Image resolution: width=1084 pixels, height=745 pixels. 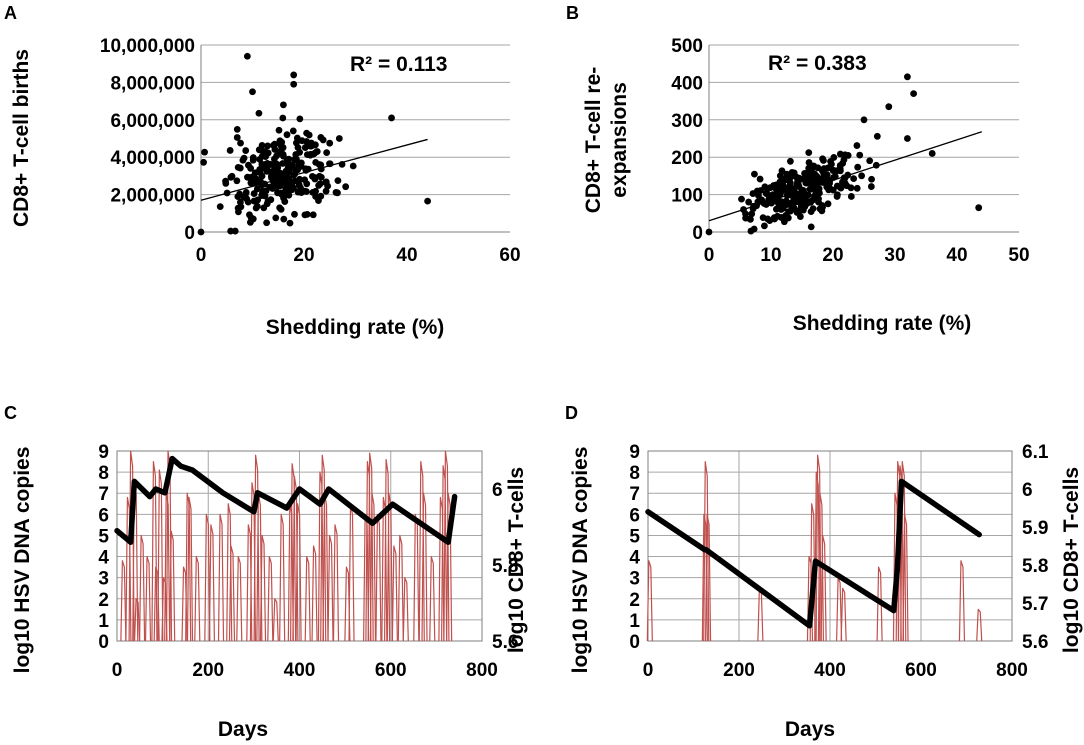 What do you see at coordinates (406, 255) in the screenshot?
I see `x-tick-label: 40` at bounding box center [406, 255].